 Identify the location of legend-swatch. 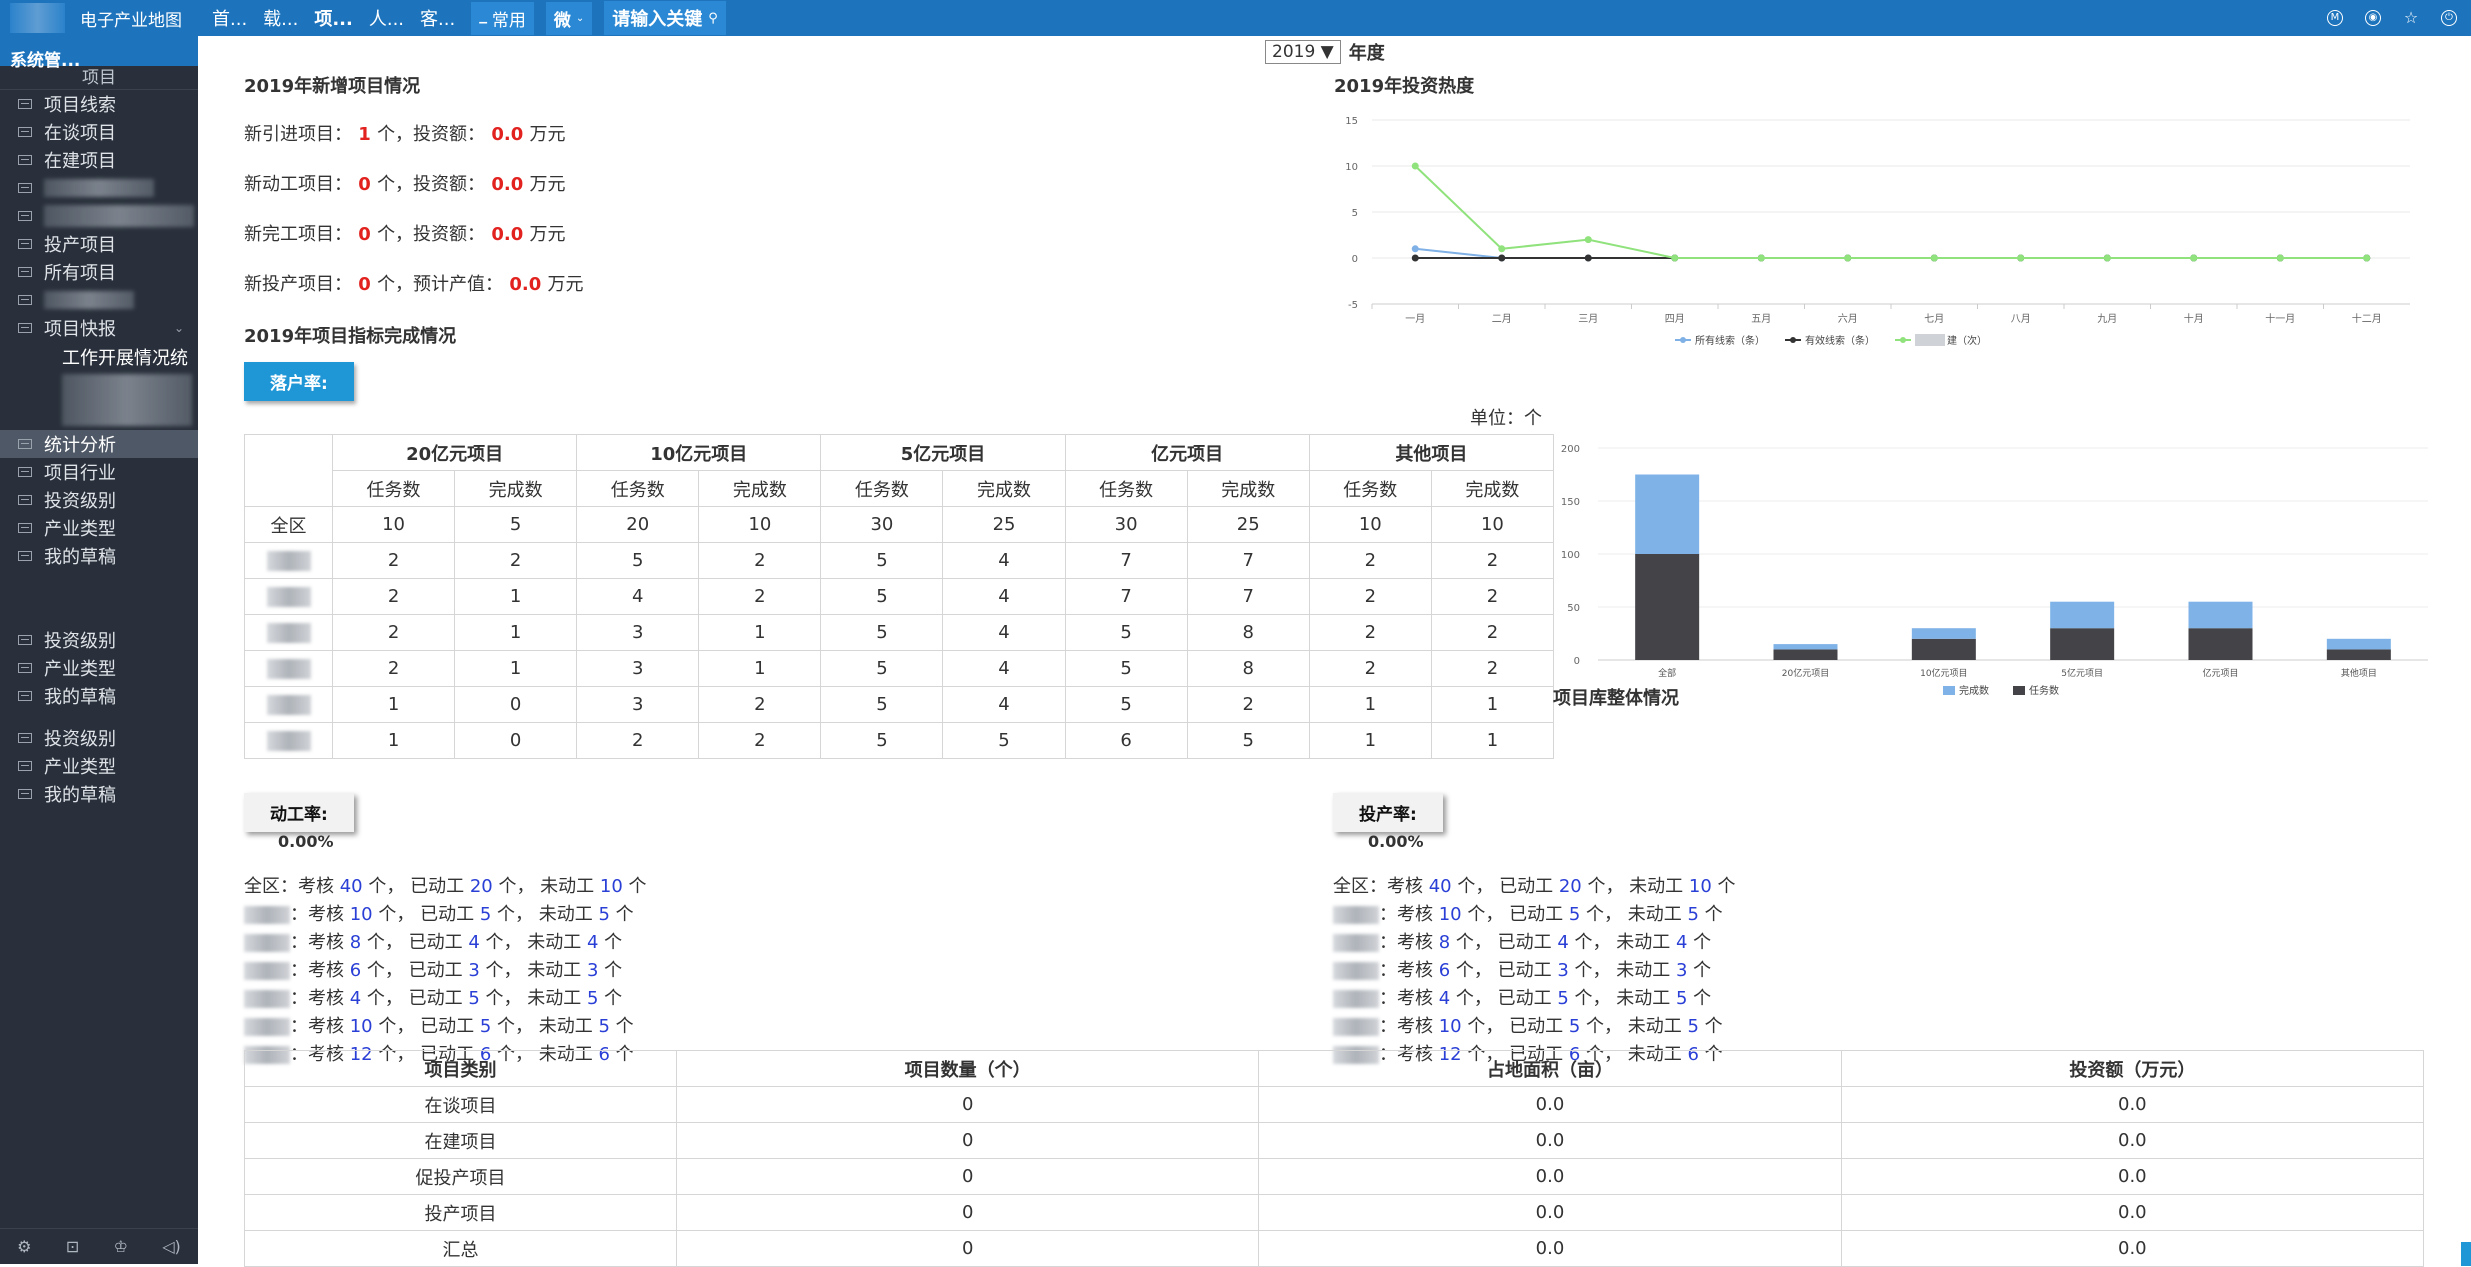
(2019, 690).